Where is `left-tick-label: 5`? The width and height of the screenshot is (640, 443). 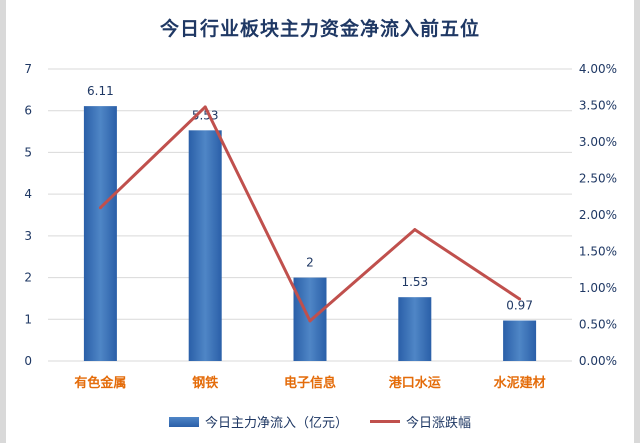
left-tick-label: 5 is located at coordinates (28, 152).